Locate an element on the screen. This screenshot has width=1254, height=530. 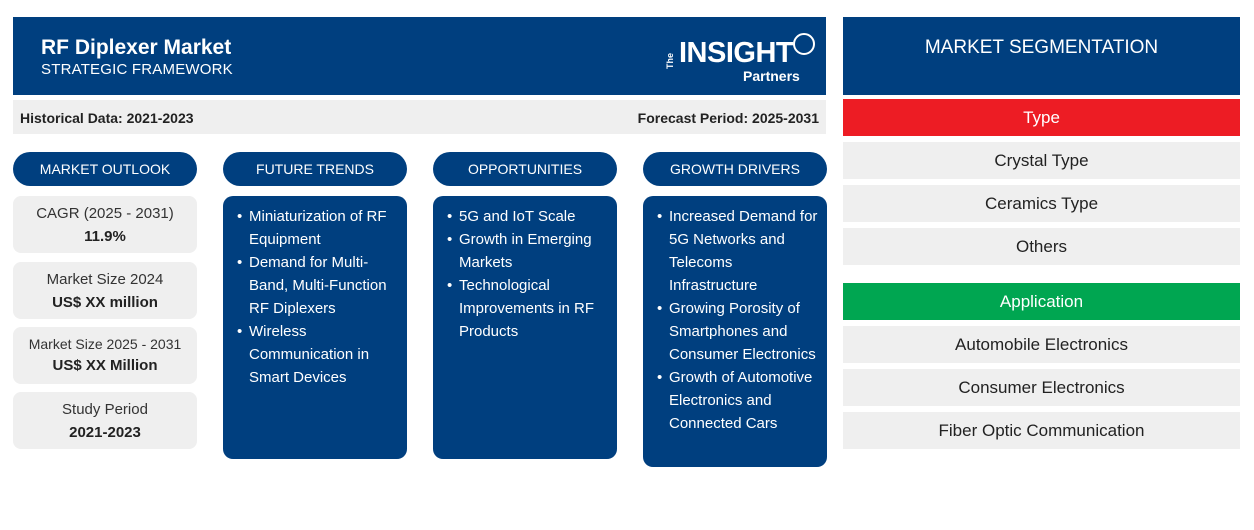
stat-study-period: Study Period 2021-2023 is located at coordinates (105, 420).